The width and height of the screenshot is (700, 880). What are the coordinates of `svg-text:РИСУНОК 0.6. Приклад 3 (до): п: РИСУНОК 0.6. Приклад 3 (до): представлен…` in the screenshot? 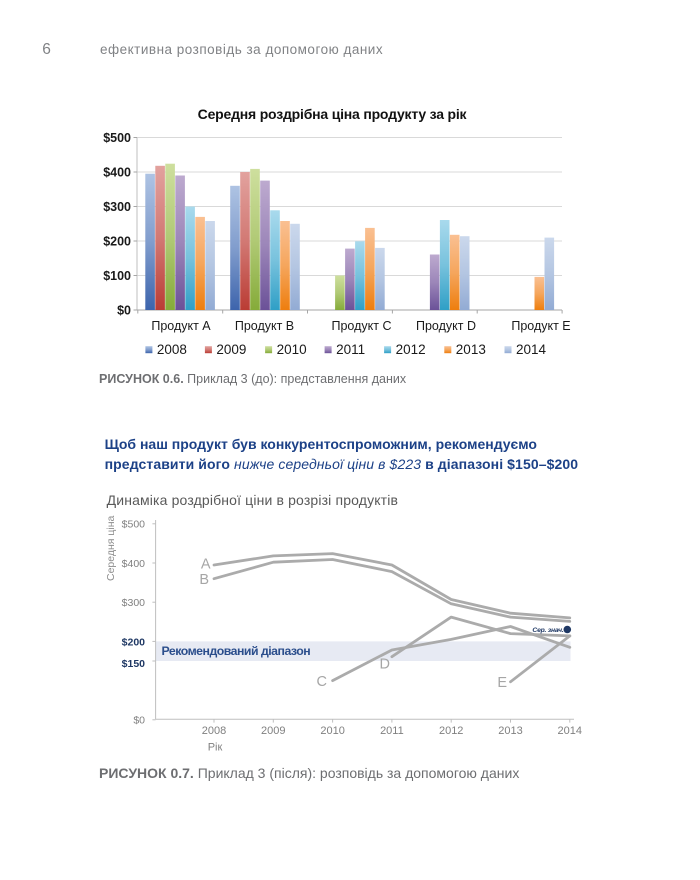 It's located at (253, 379).